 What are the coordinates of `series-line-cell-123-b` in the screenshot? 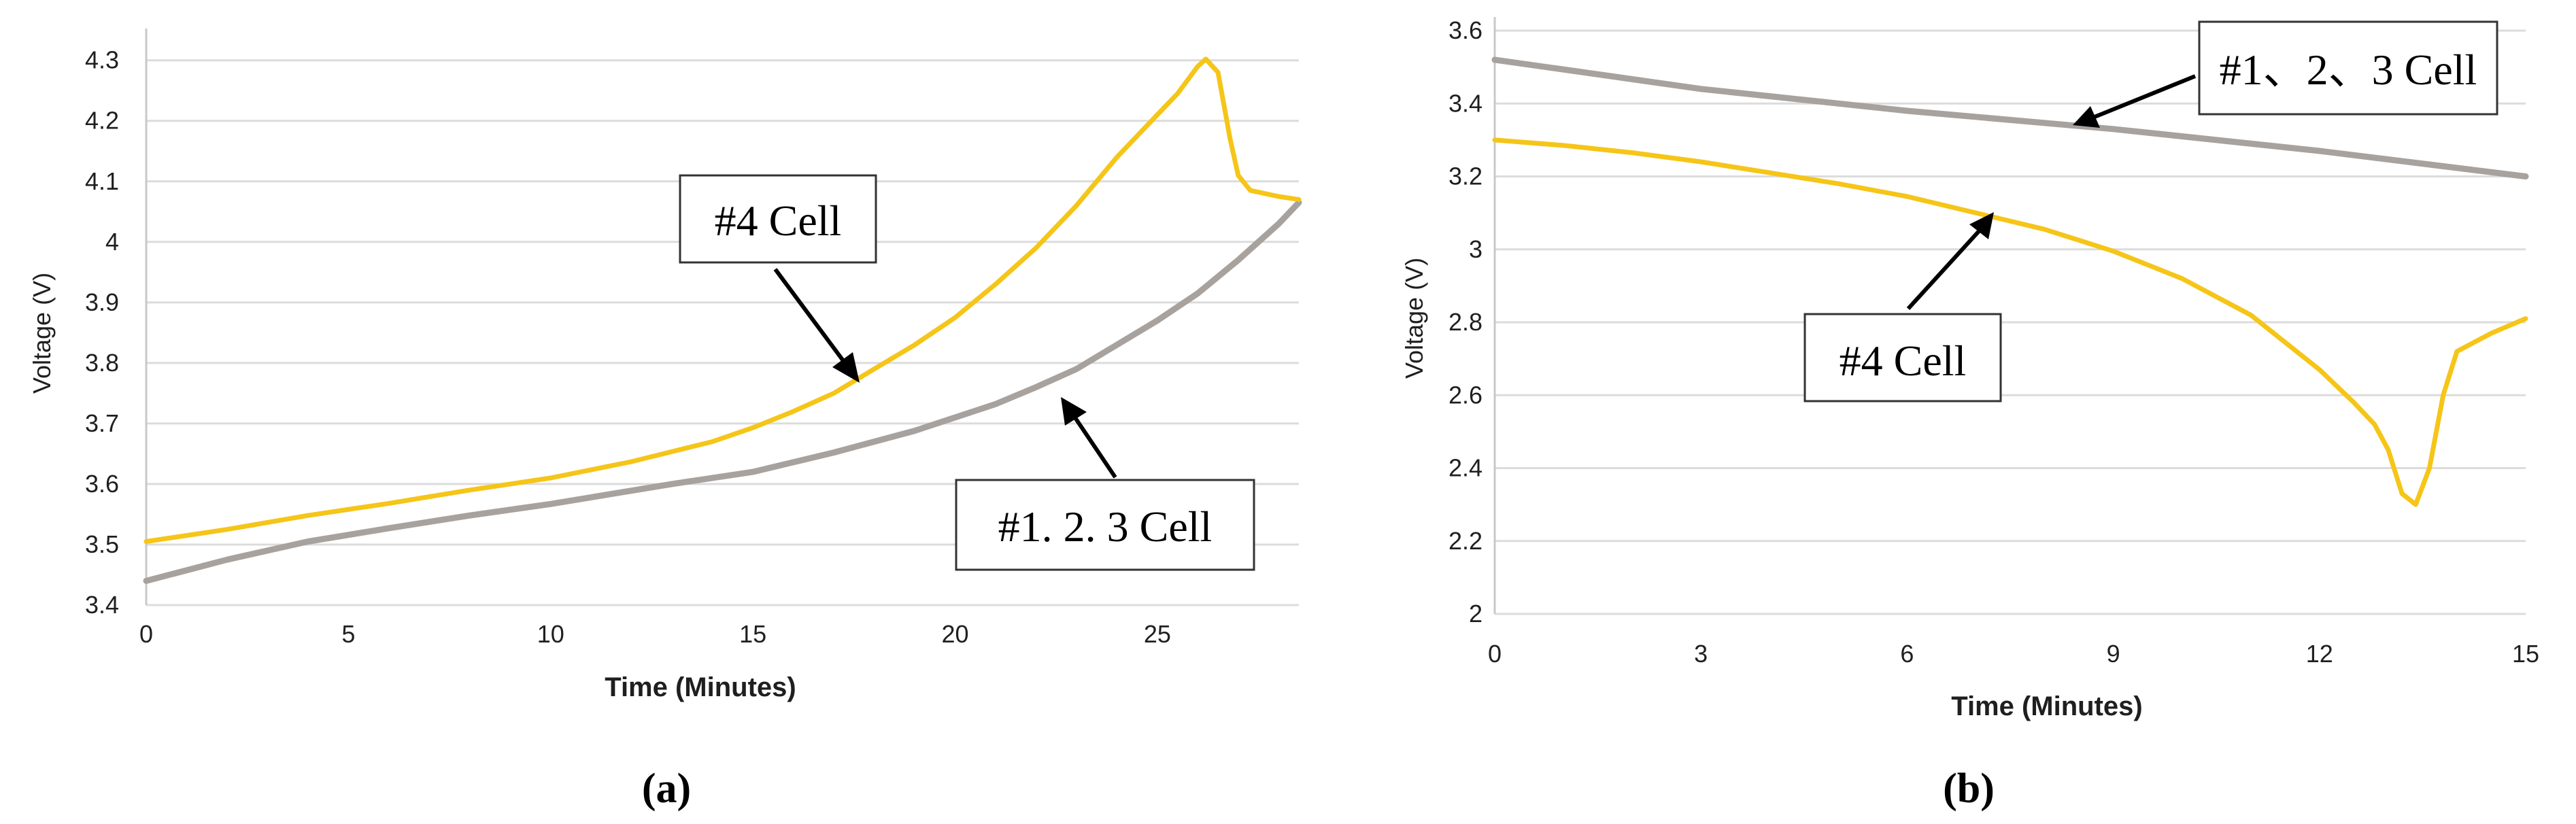 It's located at (2010, 117).